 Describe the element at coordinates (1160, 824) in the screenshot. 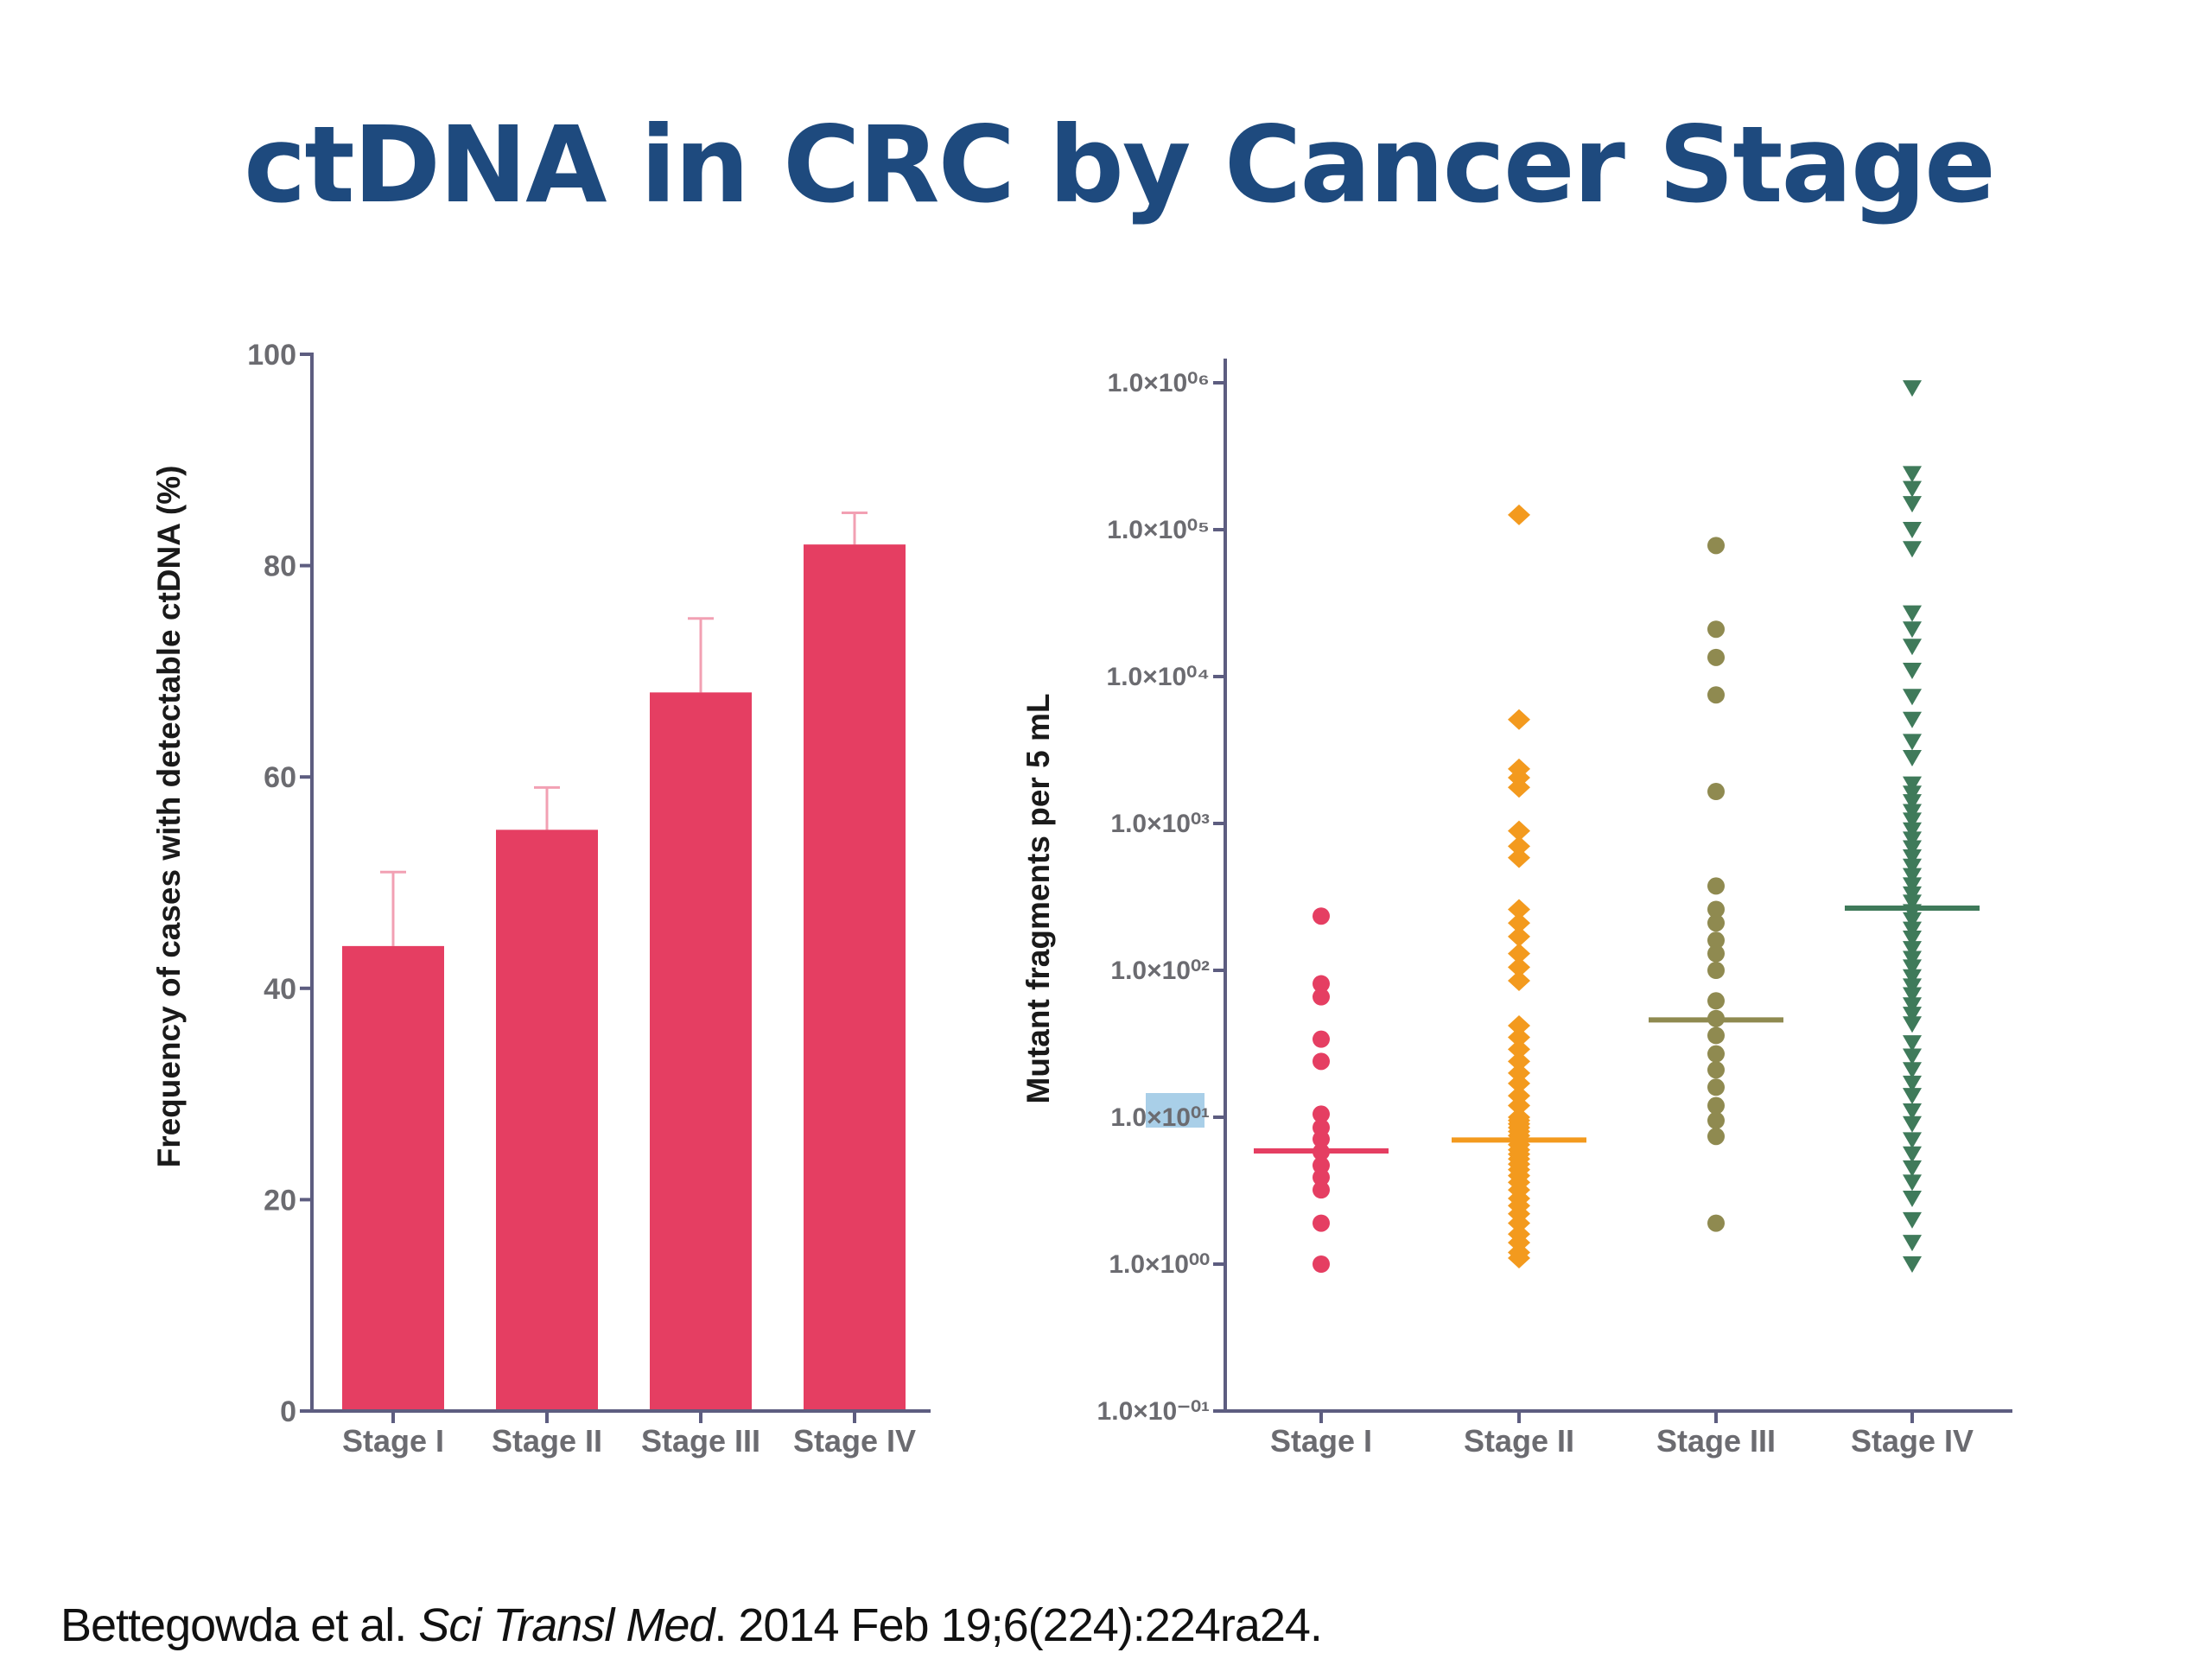

I see `y-tick-label: 1.0×10⁰³` at that location.